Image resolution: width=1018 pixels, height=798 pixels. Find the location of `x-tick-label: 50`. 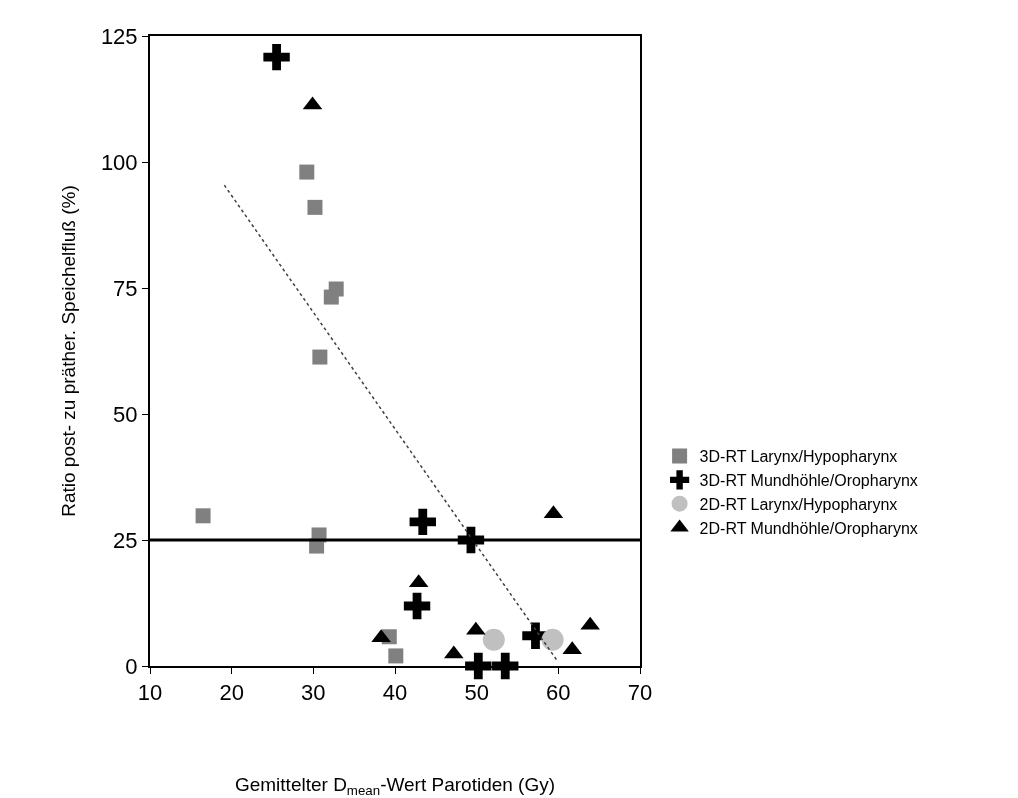

x-tick-label: 50 is located at coordinates (476, 693).